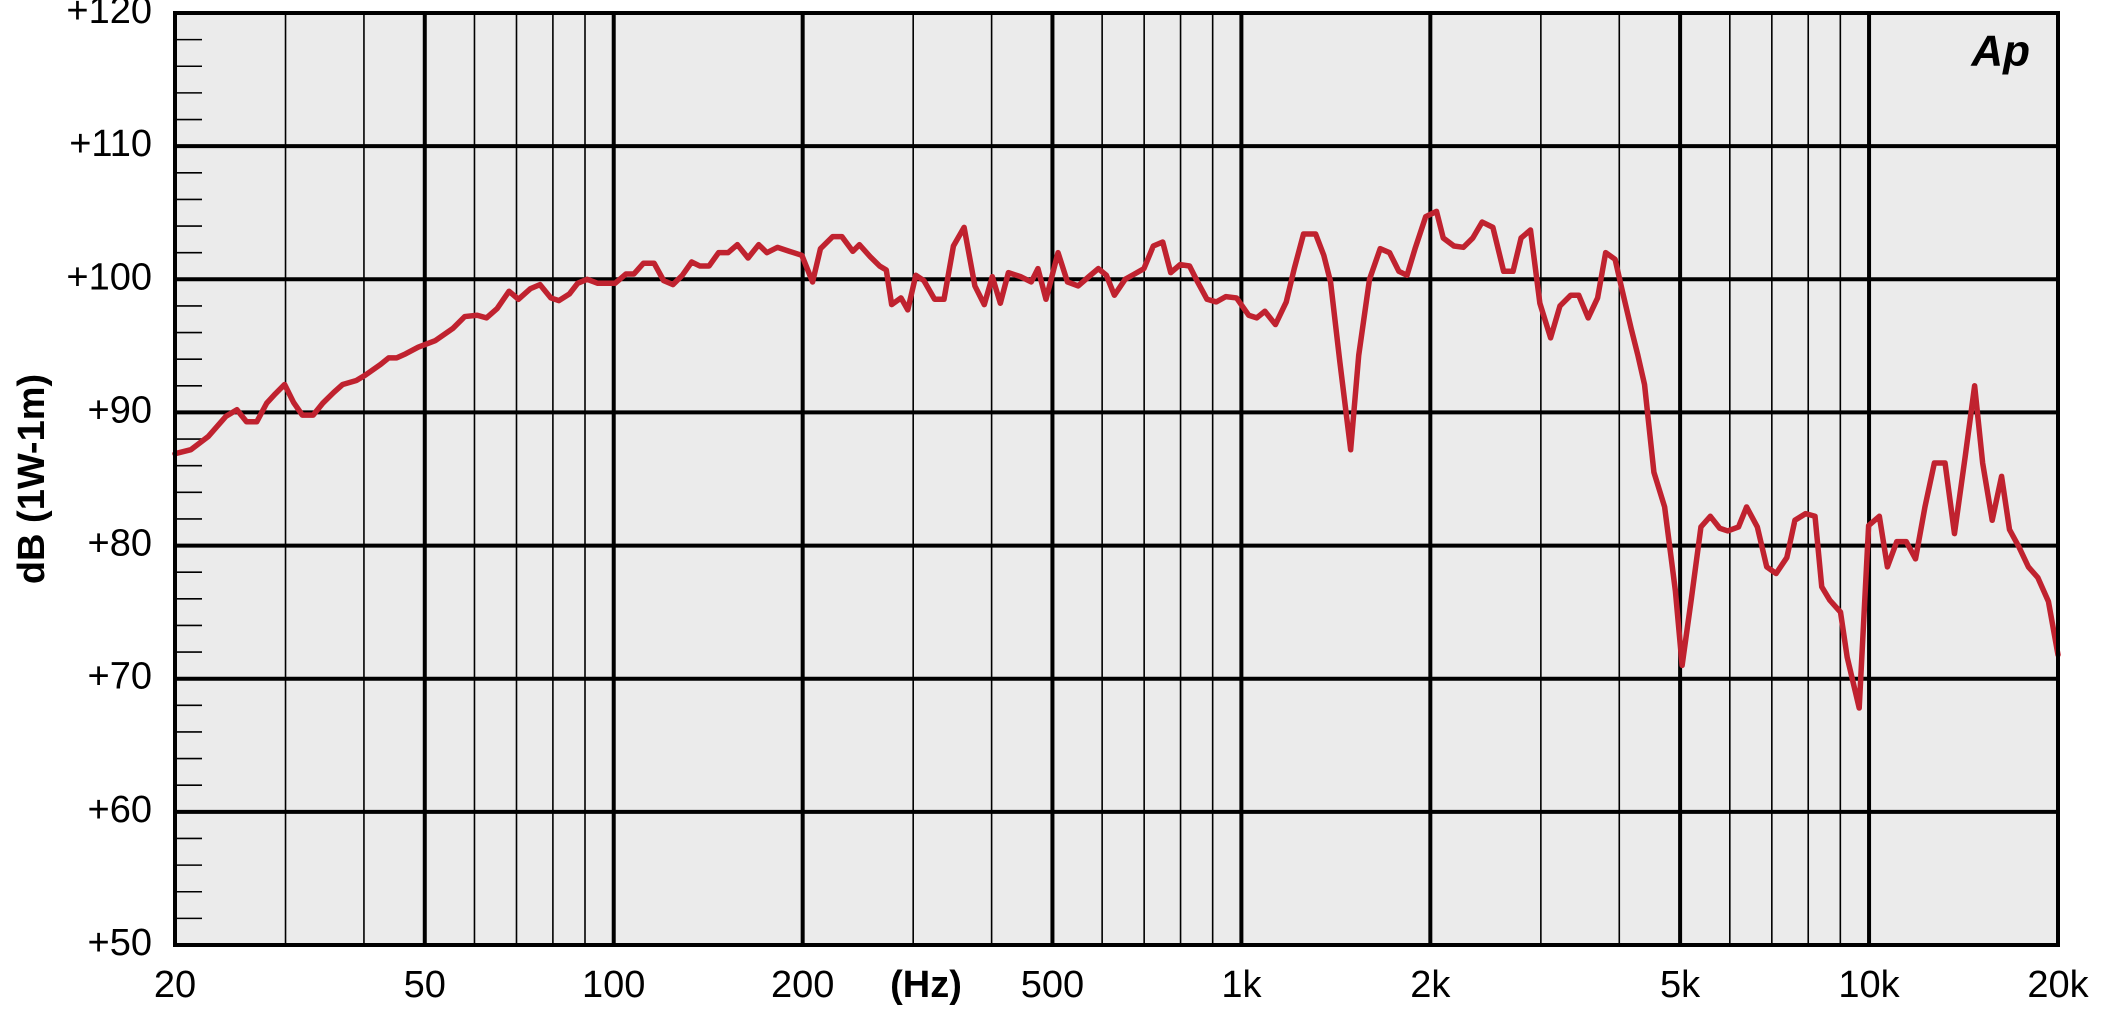 The image size is (2105, 1018). I want to click on x-tick-label: 2k, so click(1430, 985).